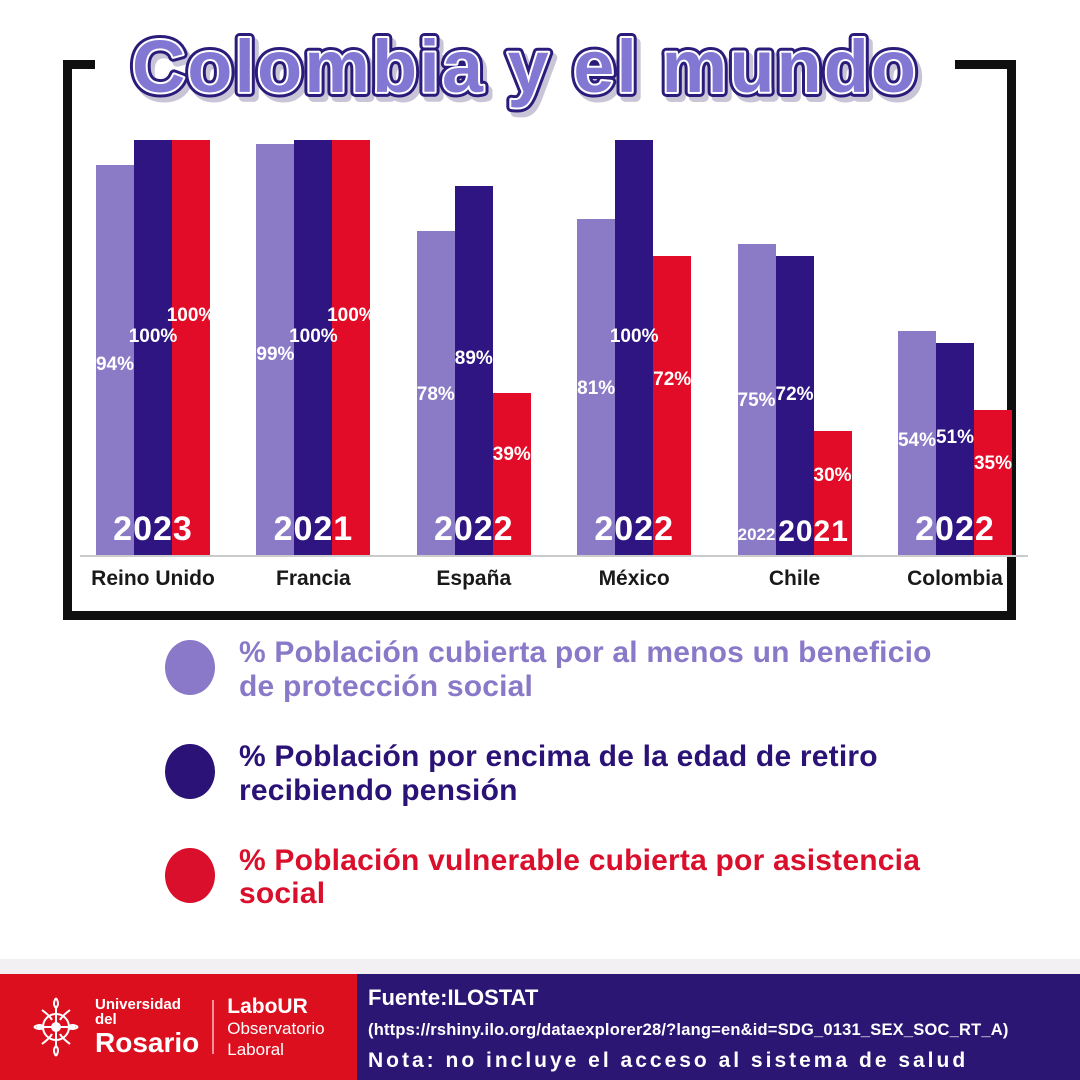 The image size is (1080, 1080). Describe the element at coordinates (794, 578) in the screenshot. I see `country-label: Chile` at that location.